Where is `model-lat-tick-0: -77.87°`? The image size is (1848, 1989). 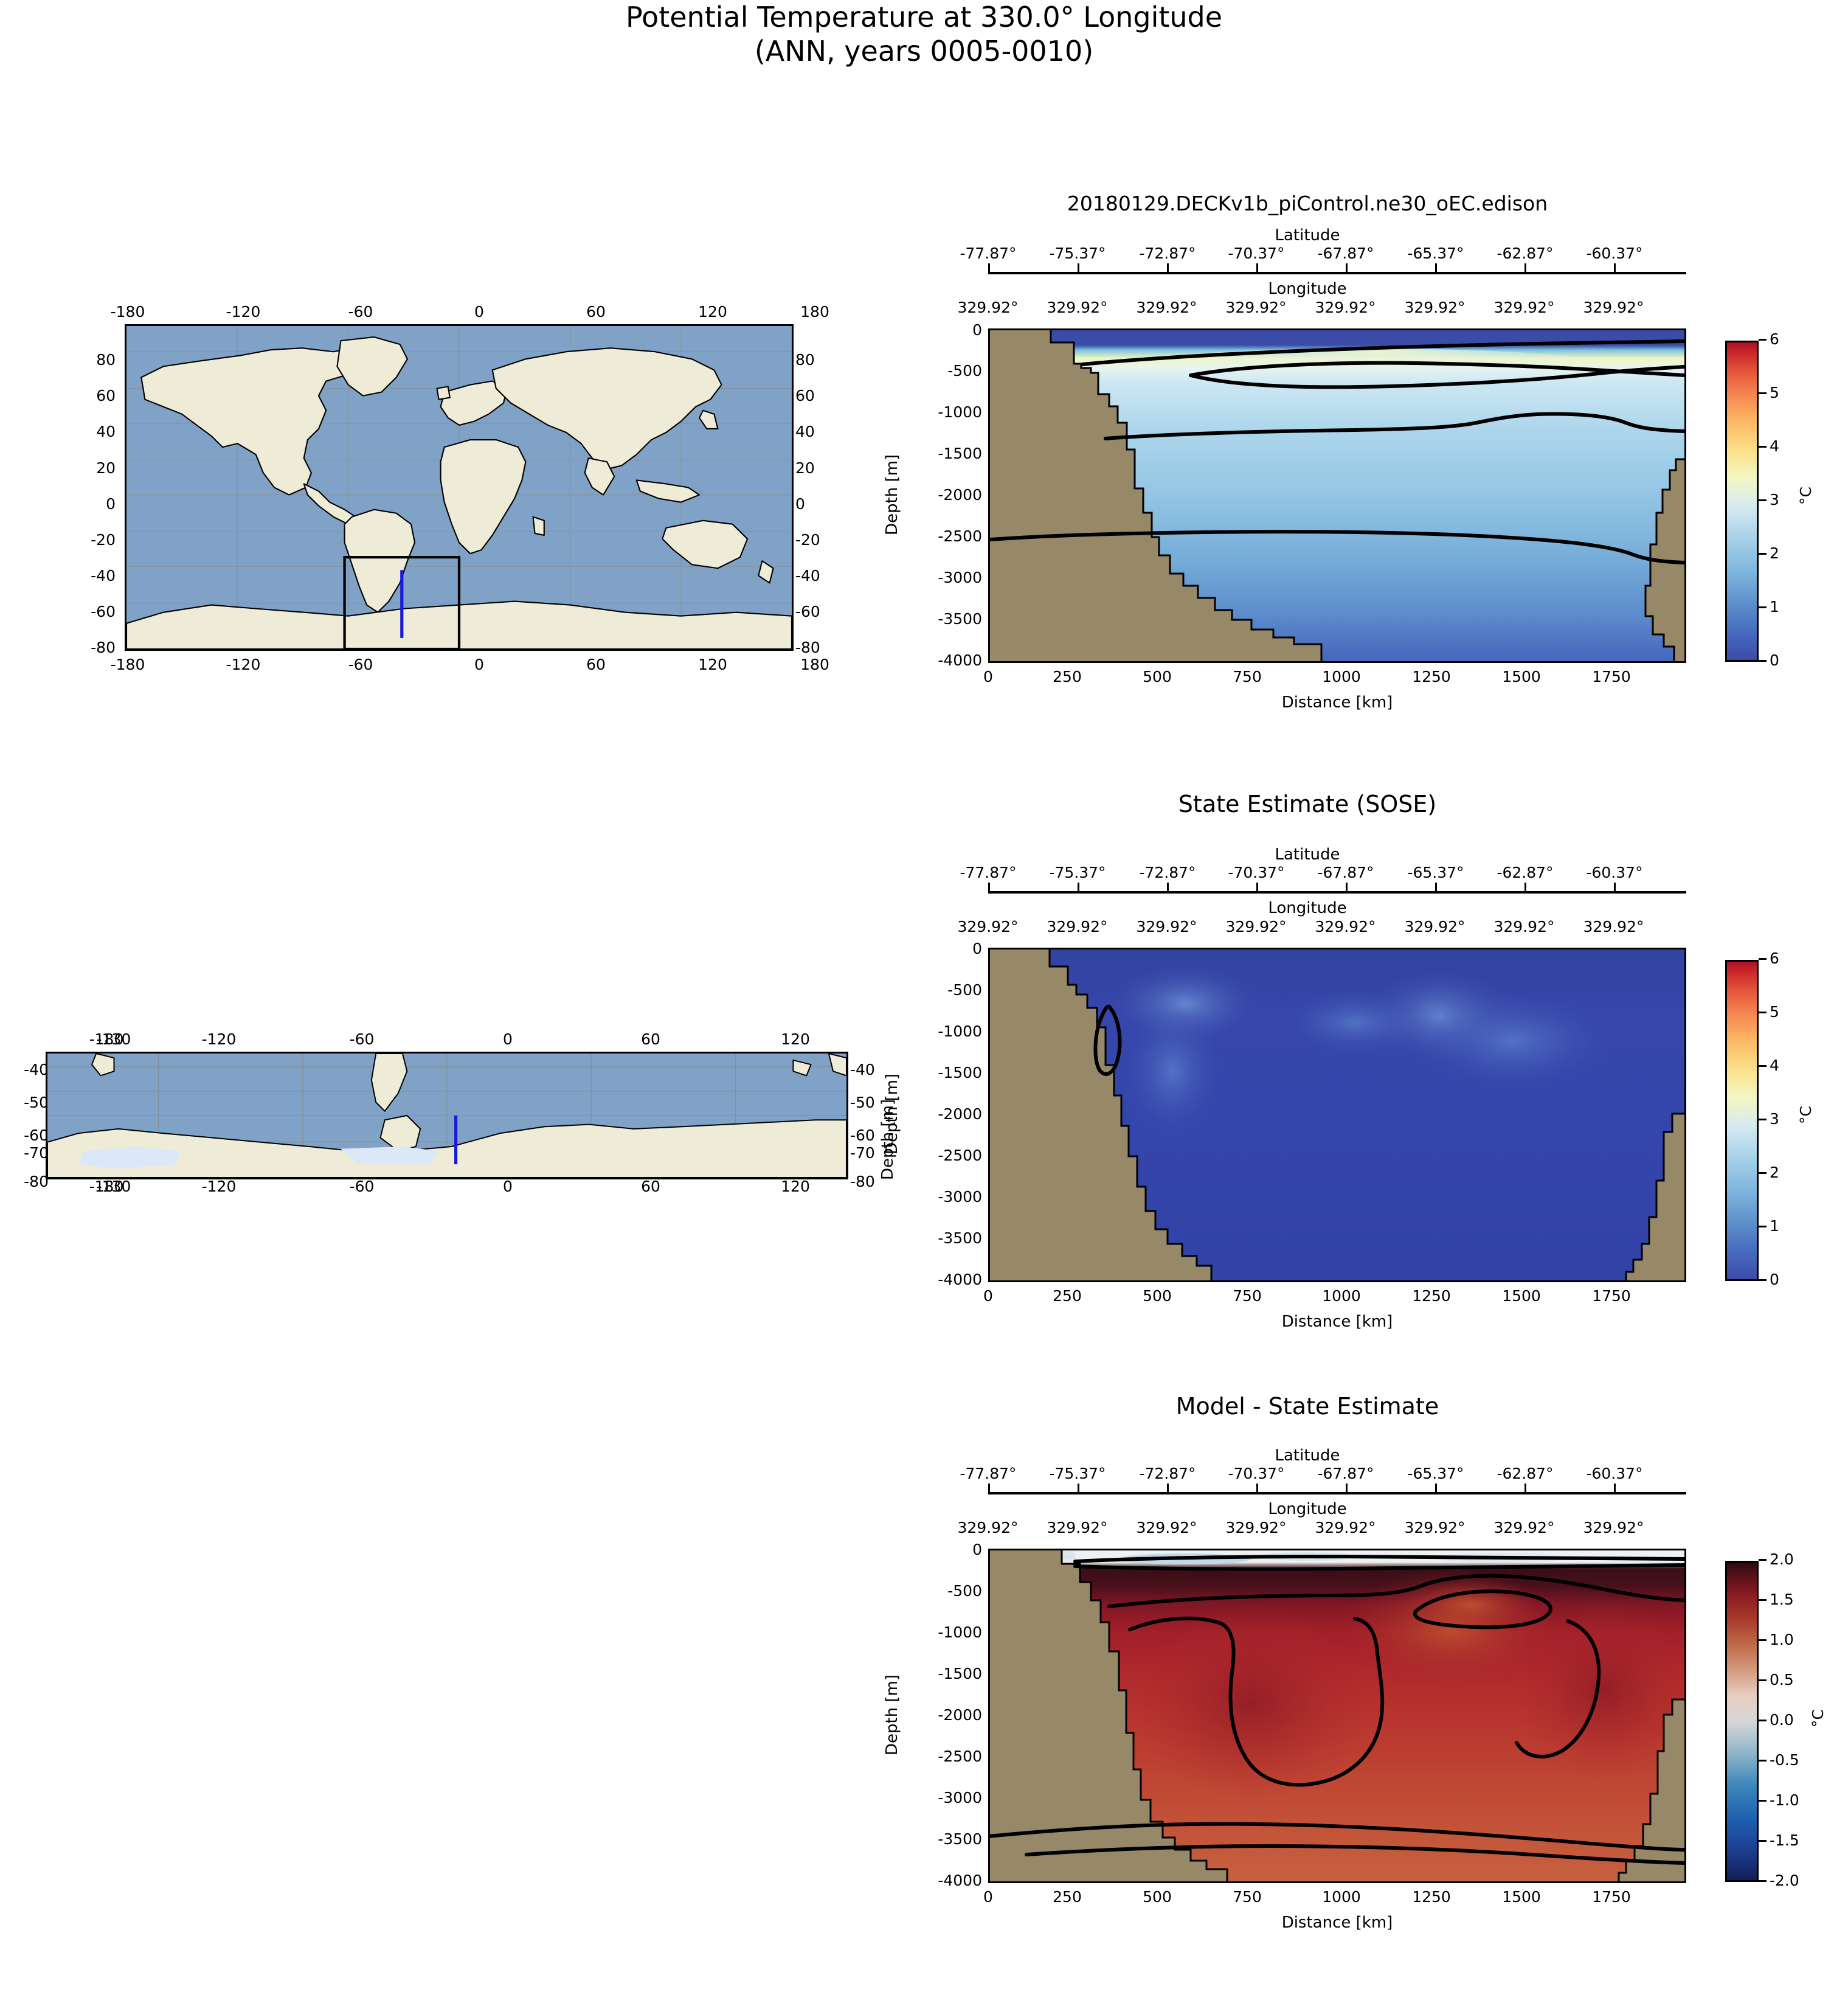
model-lat-tick-0: -77.87° is located at coordinates (988, 253).